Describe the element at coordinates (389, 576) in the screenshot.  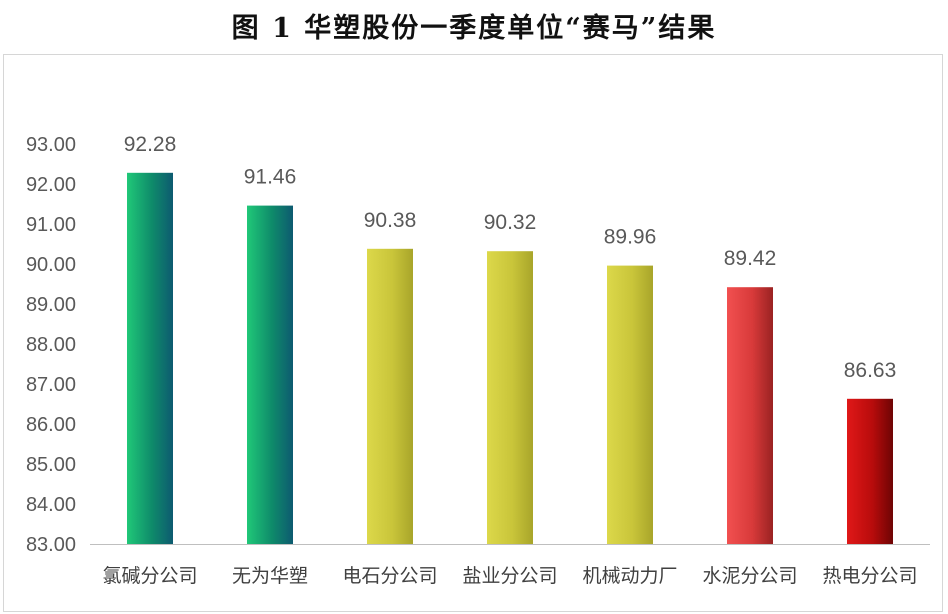
I see `x-category-label: 电石分公司` at that location.